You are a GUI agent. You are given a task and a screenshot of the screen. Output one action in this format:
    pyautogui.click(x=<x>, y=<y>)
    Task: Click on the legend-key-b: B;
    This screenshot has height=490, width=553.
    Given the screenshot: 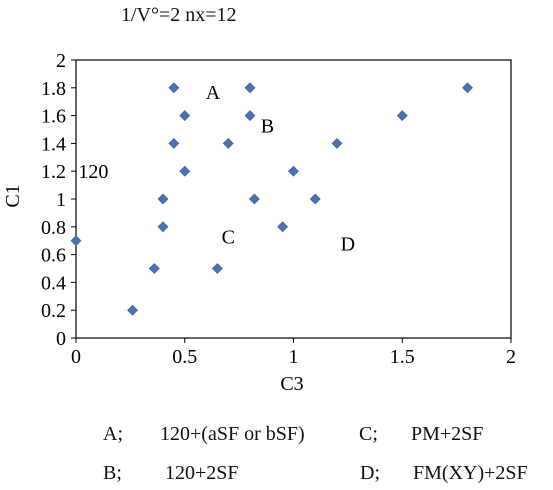 What is the action you would take?
    pyautogui.click(x=112, y=473)
    